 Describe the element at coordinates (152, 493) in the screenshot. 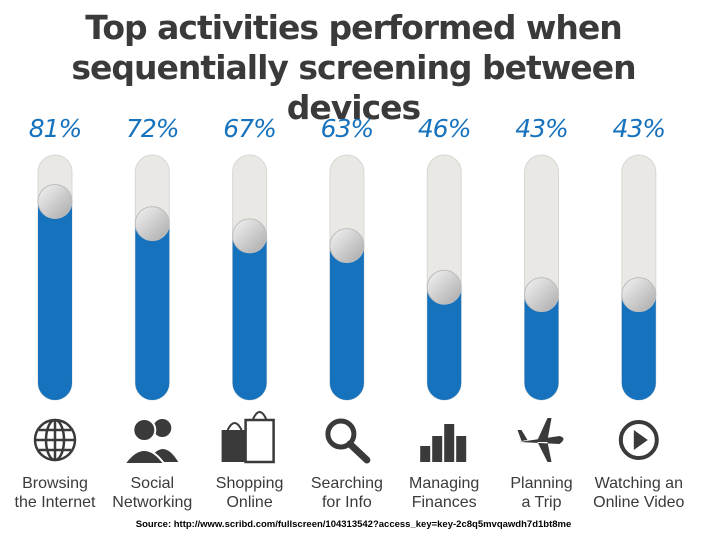

I see `category-label: Social Networking` at that location.